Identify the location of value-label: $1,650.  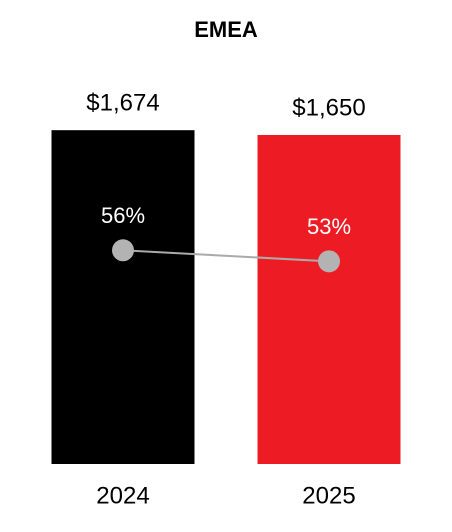
(328, 107).